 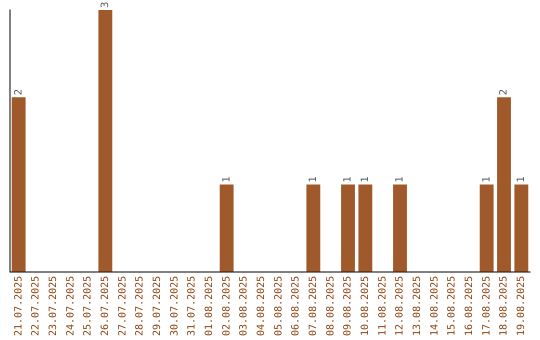 What do you see at coordinates (417, 306) in the screenshot?
I see `x-tick-label: 13.08.2025` at bounding box center [417, 306].